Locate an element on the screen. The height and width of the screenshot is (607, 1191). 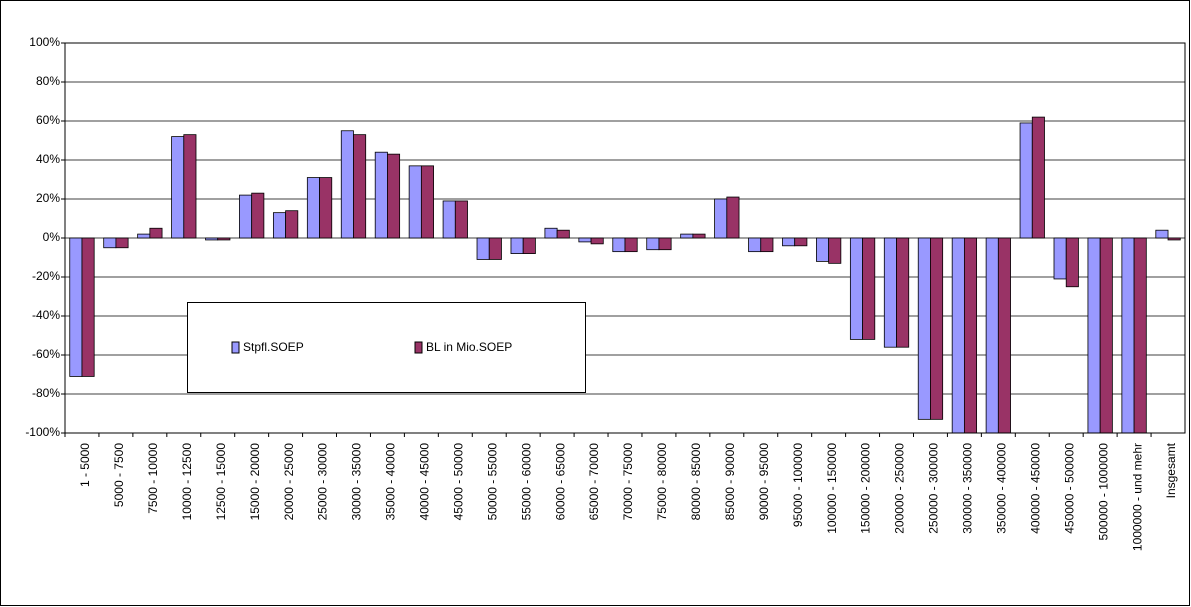
x-tick-label: 60000 - 65000 is located at coordinates (560, 482).